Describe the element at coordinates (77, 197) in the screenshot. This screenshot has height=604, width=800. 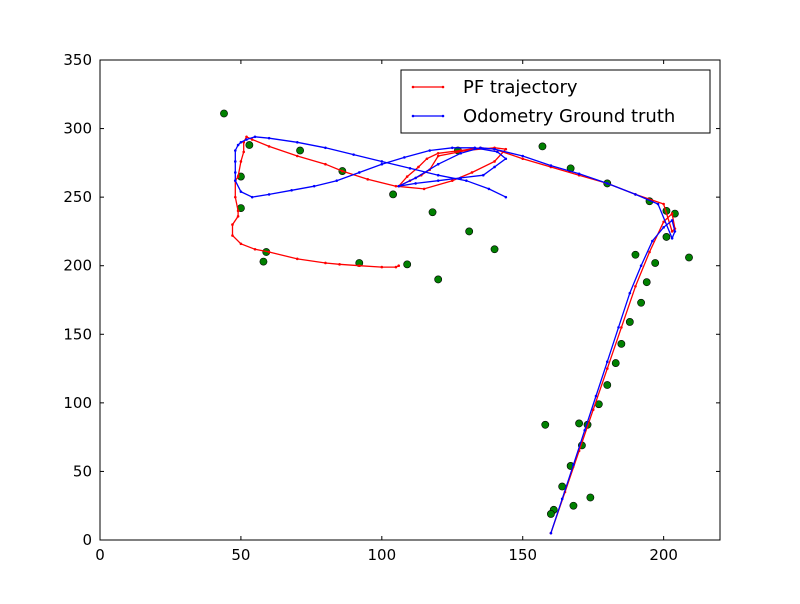
I see `y-tick-label: 250` at that location.